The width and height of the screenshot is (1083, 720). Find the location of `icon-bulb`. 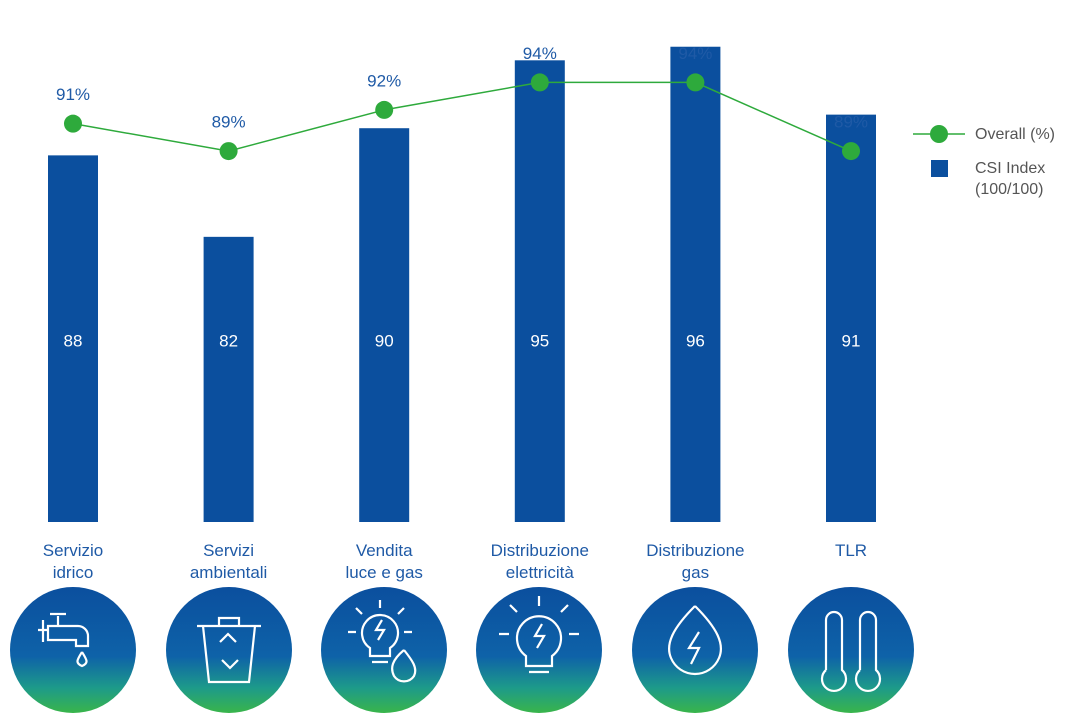

icon-bulb is located at coordinates (539, 635).